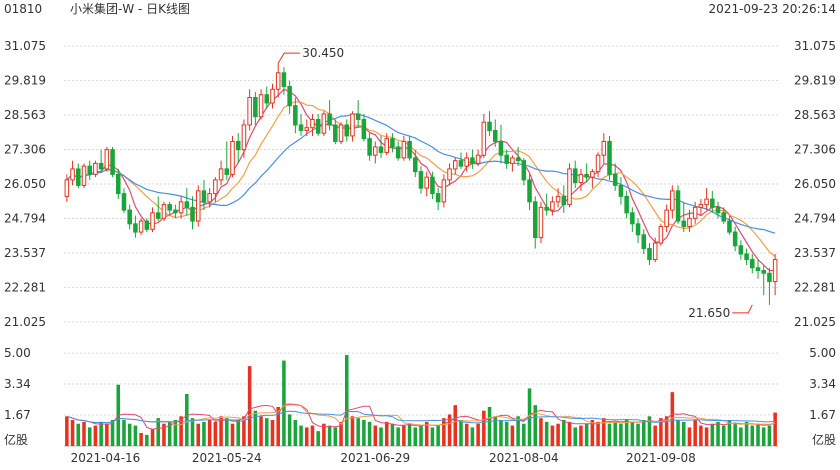 The image size is (840, 470). Describe the element at coordinates (17, 353) in the screenshot. I see `volume-tick-left: 5.00` at that location.